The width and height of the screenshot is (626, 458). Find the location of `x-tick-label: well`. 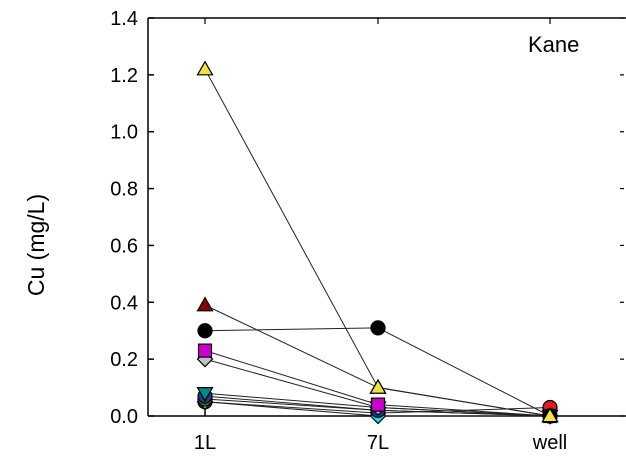

x-tick-label: well is located at coordinates (549, 443).